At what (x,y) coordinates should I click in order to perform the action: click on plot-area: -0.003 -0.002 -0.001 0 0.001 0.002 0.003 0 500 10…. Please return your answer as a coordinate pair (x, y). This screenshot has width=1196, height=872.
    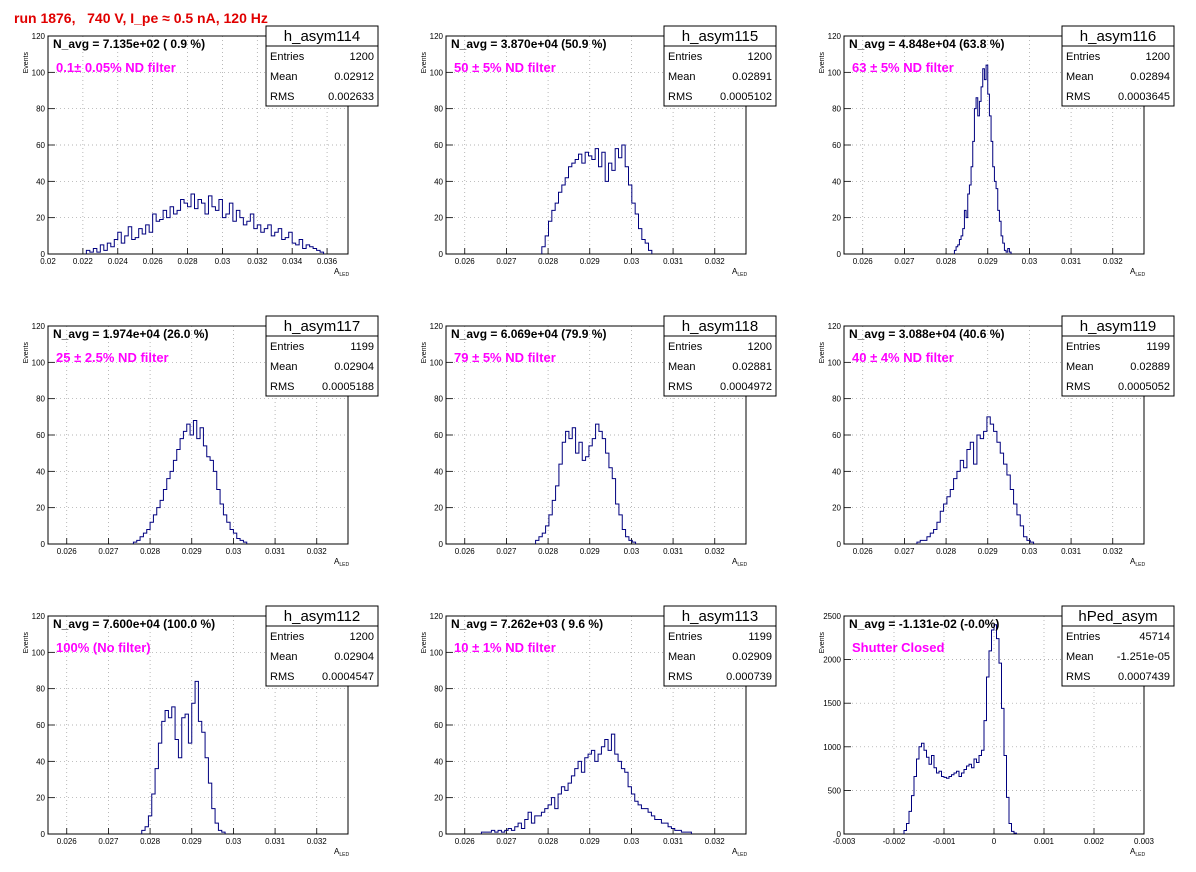
    Looking at the image, I should click on (997, 731).